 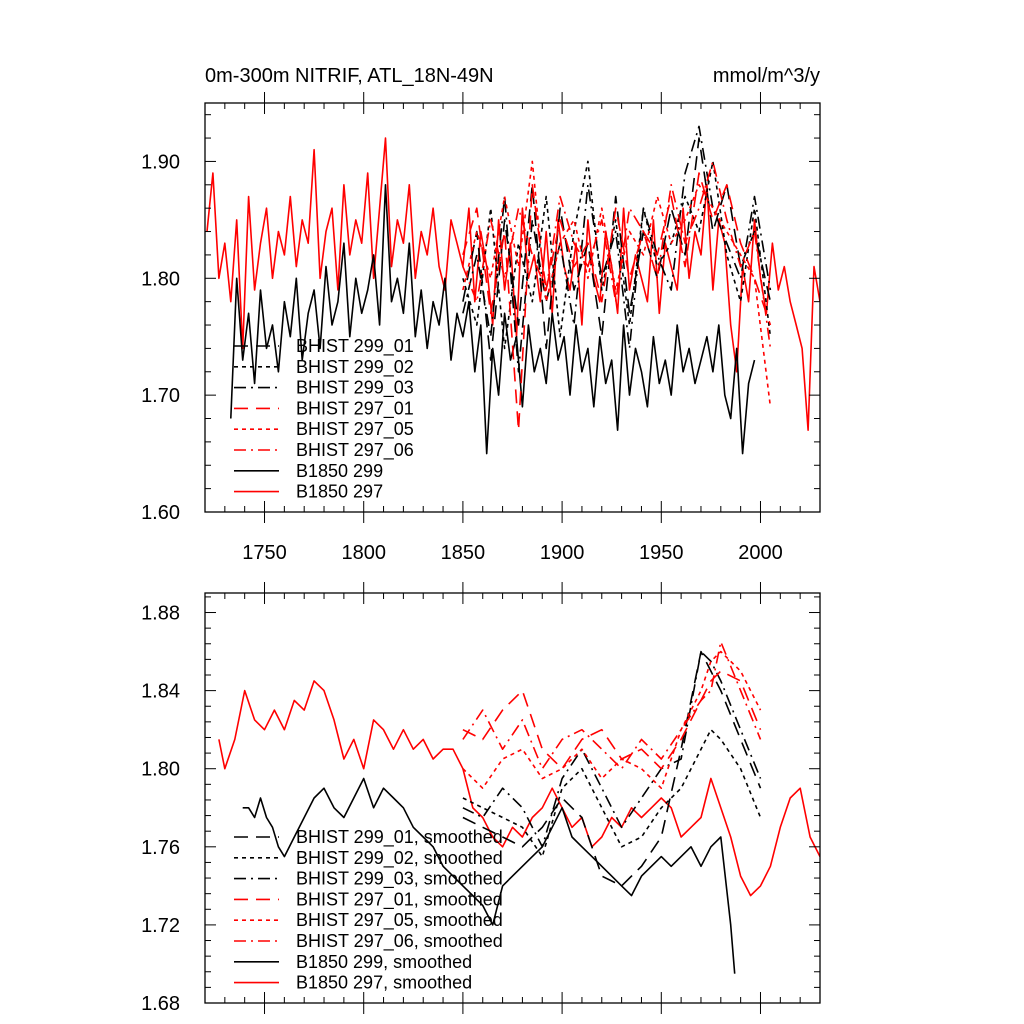 What do you see at coordinates (355, 367) in the screenshot?
I see `legend-label: BHIST 299_02` at bounding box center [355, 367].